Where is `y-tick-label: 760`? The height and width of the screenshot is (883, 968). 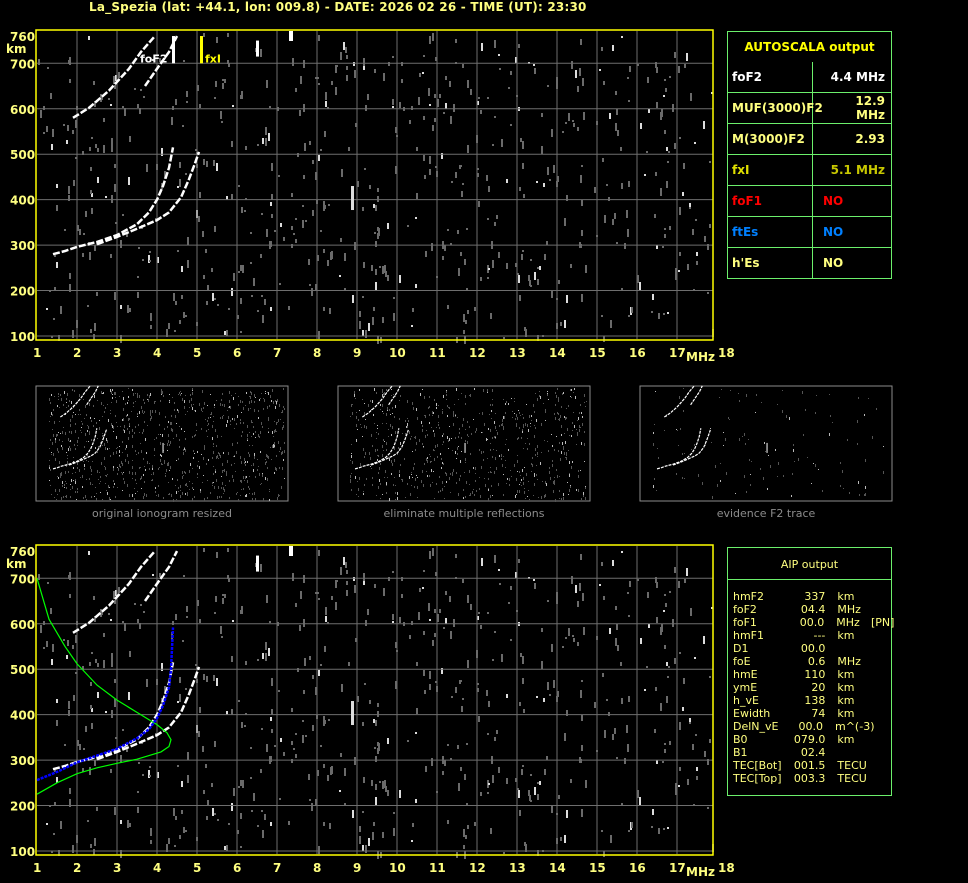 y-tick-label: 760 is located at coordinates (22, 552).